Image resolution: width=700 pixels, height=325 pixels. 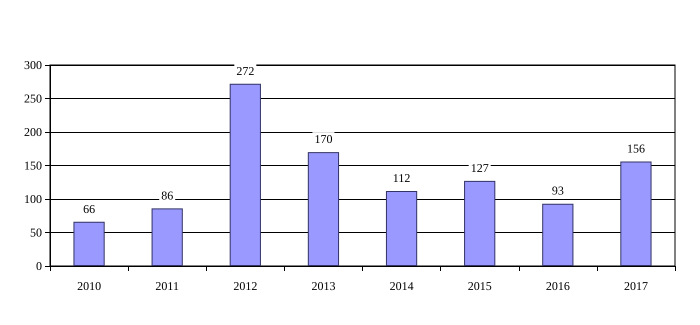 I want to click on y-tick-label: 100, so click(x=33, y=199).